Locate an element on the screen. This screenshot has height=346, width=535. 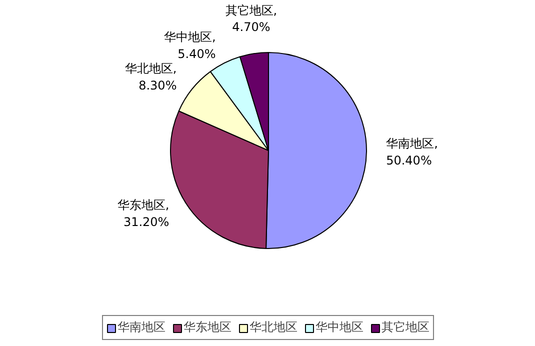
legend-label: 华东地区 is located at coordinates (208, 327).